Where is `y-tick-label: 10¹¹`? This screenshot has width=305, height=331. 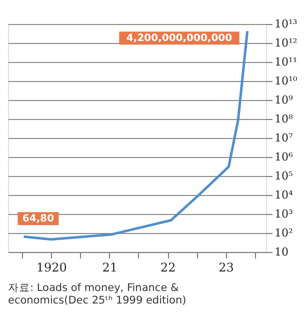 y-tick-label: 10¹¹ is located at coordinates (286, 62).